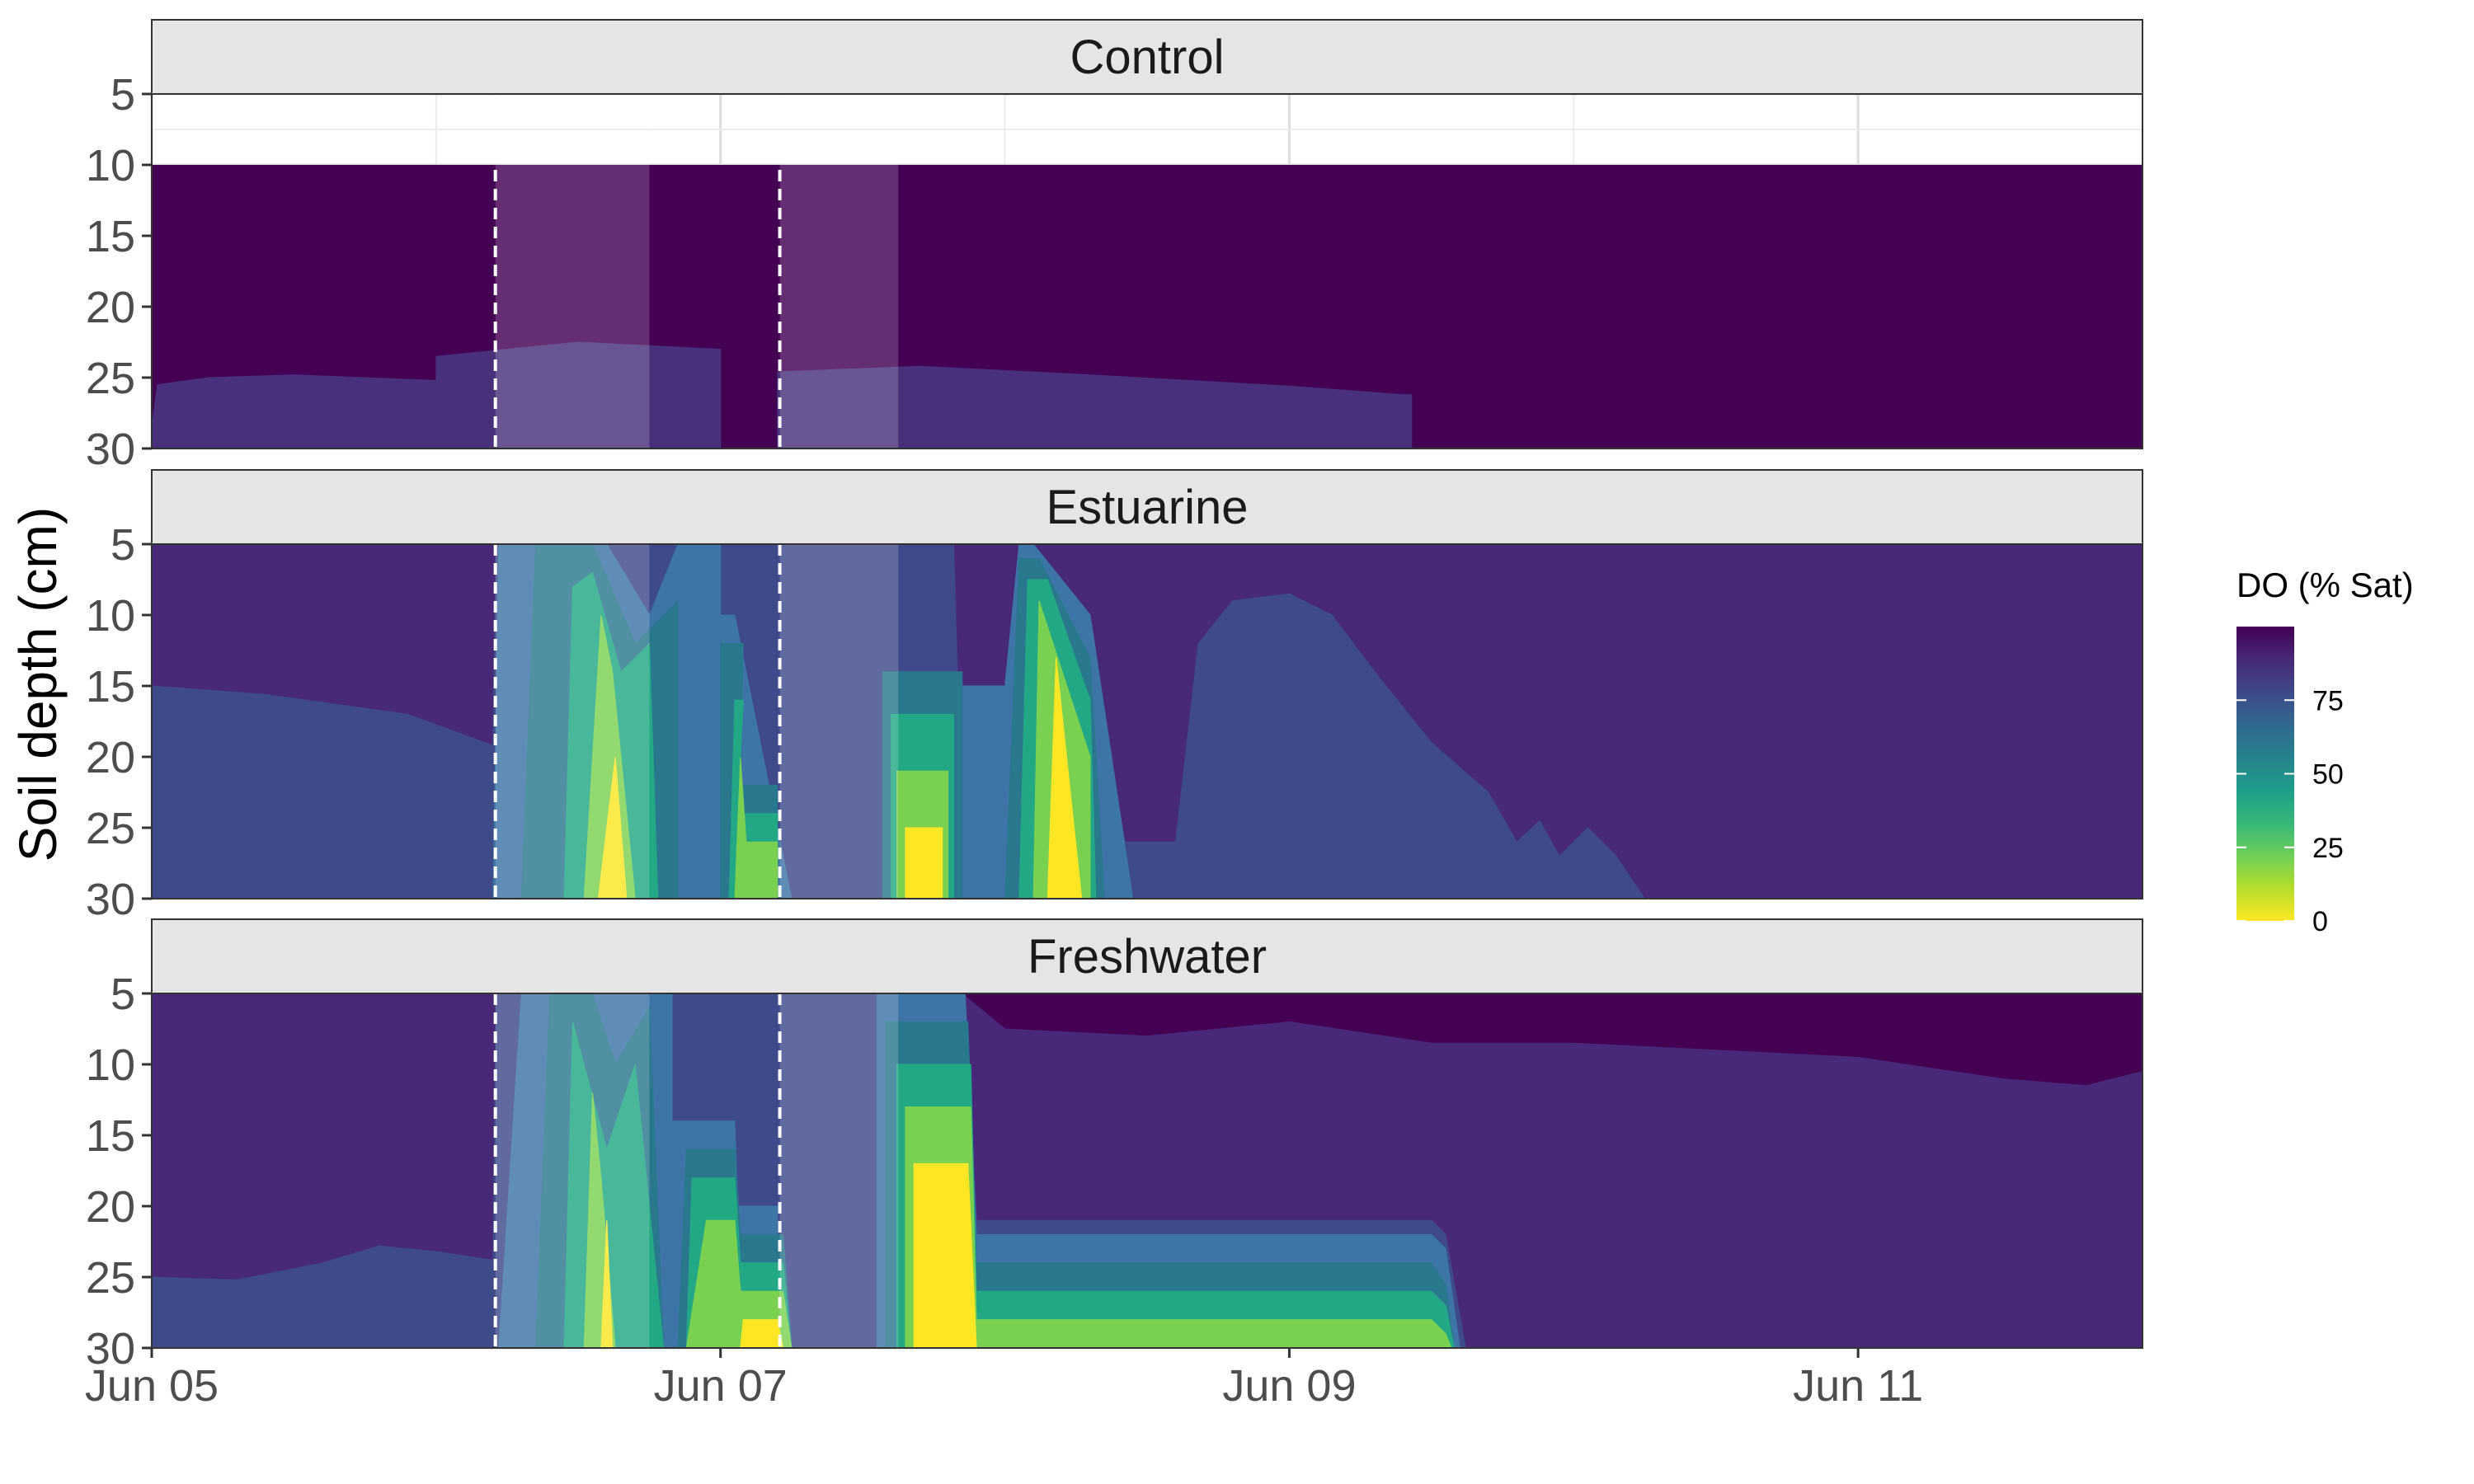 The width and height of the screenshot is (2474, 1484). What do you see at coordinates (1858, 1386) in the screenshot?
I see `x-tick-label: Jun 11` at bounding box center [1858, 1386].